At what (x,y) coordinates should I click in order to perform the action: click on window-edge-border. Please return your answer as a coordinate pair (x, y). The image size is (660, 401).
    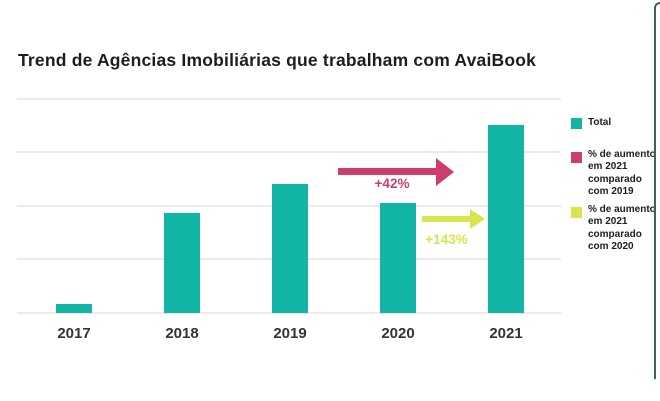
    Looking at the image, I should click on (657, 190).